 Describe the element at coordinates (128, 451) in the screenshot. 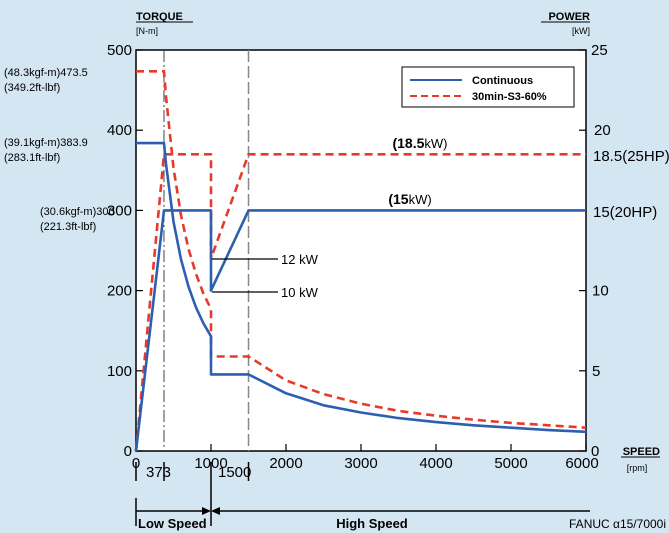

I see `left-tick-label: 0` at that location.